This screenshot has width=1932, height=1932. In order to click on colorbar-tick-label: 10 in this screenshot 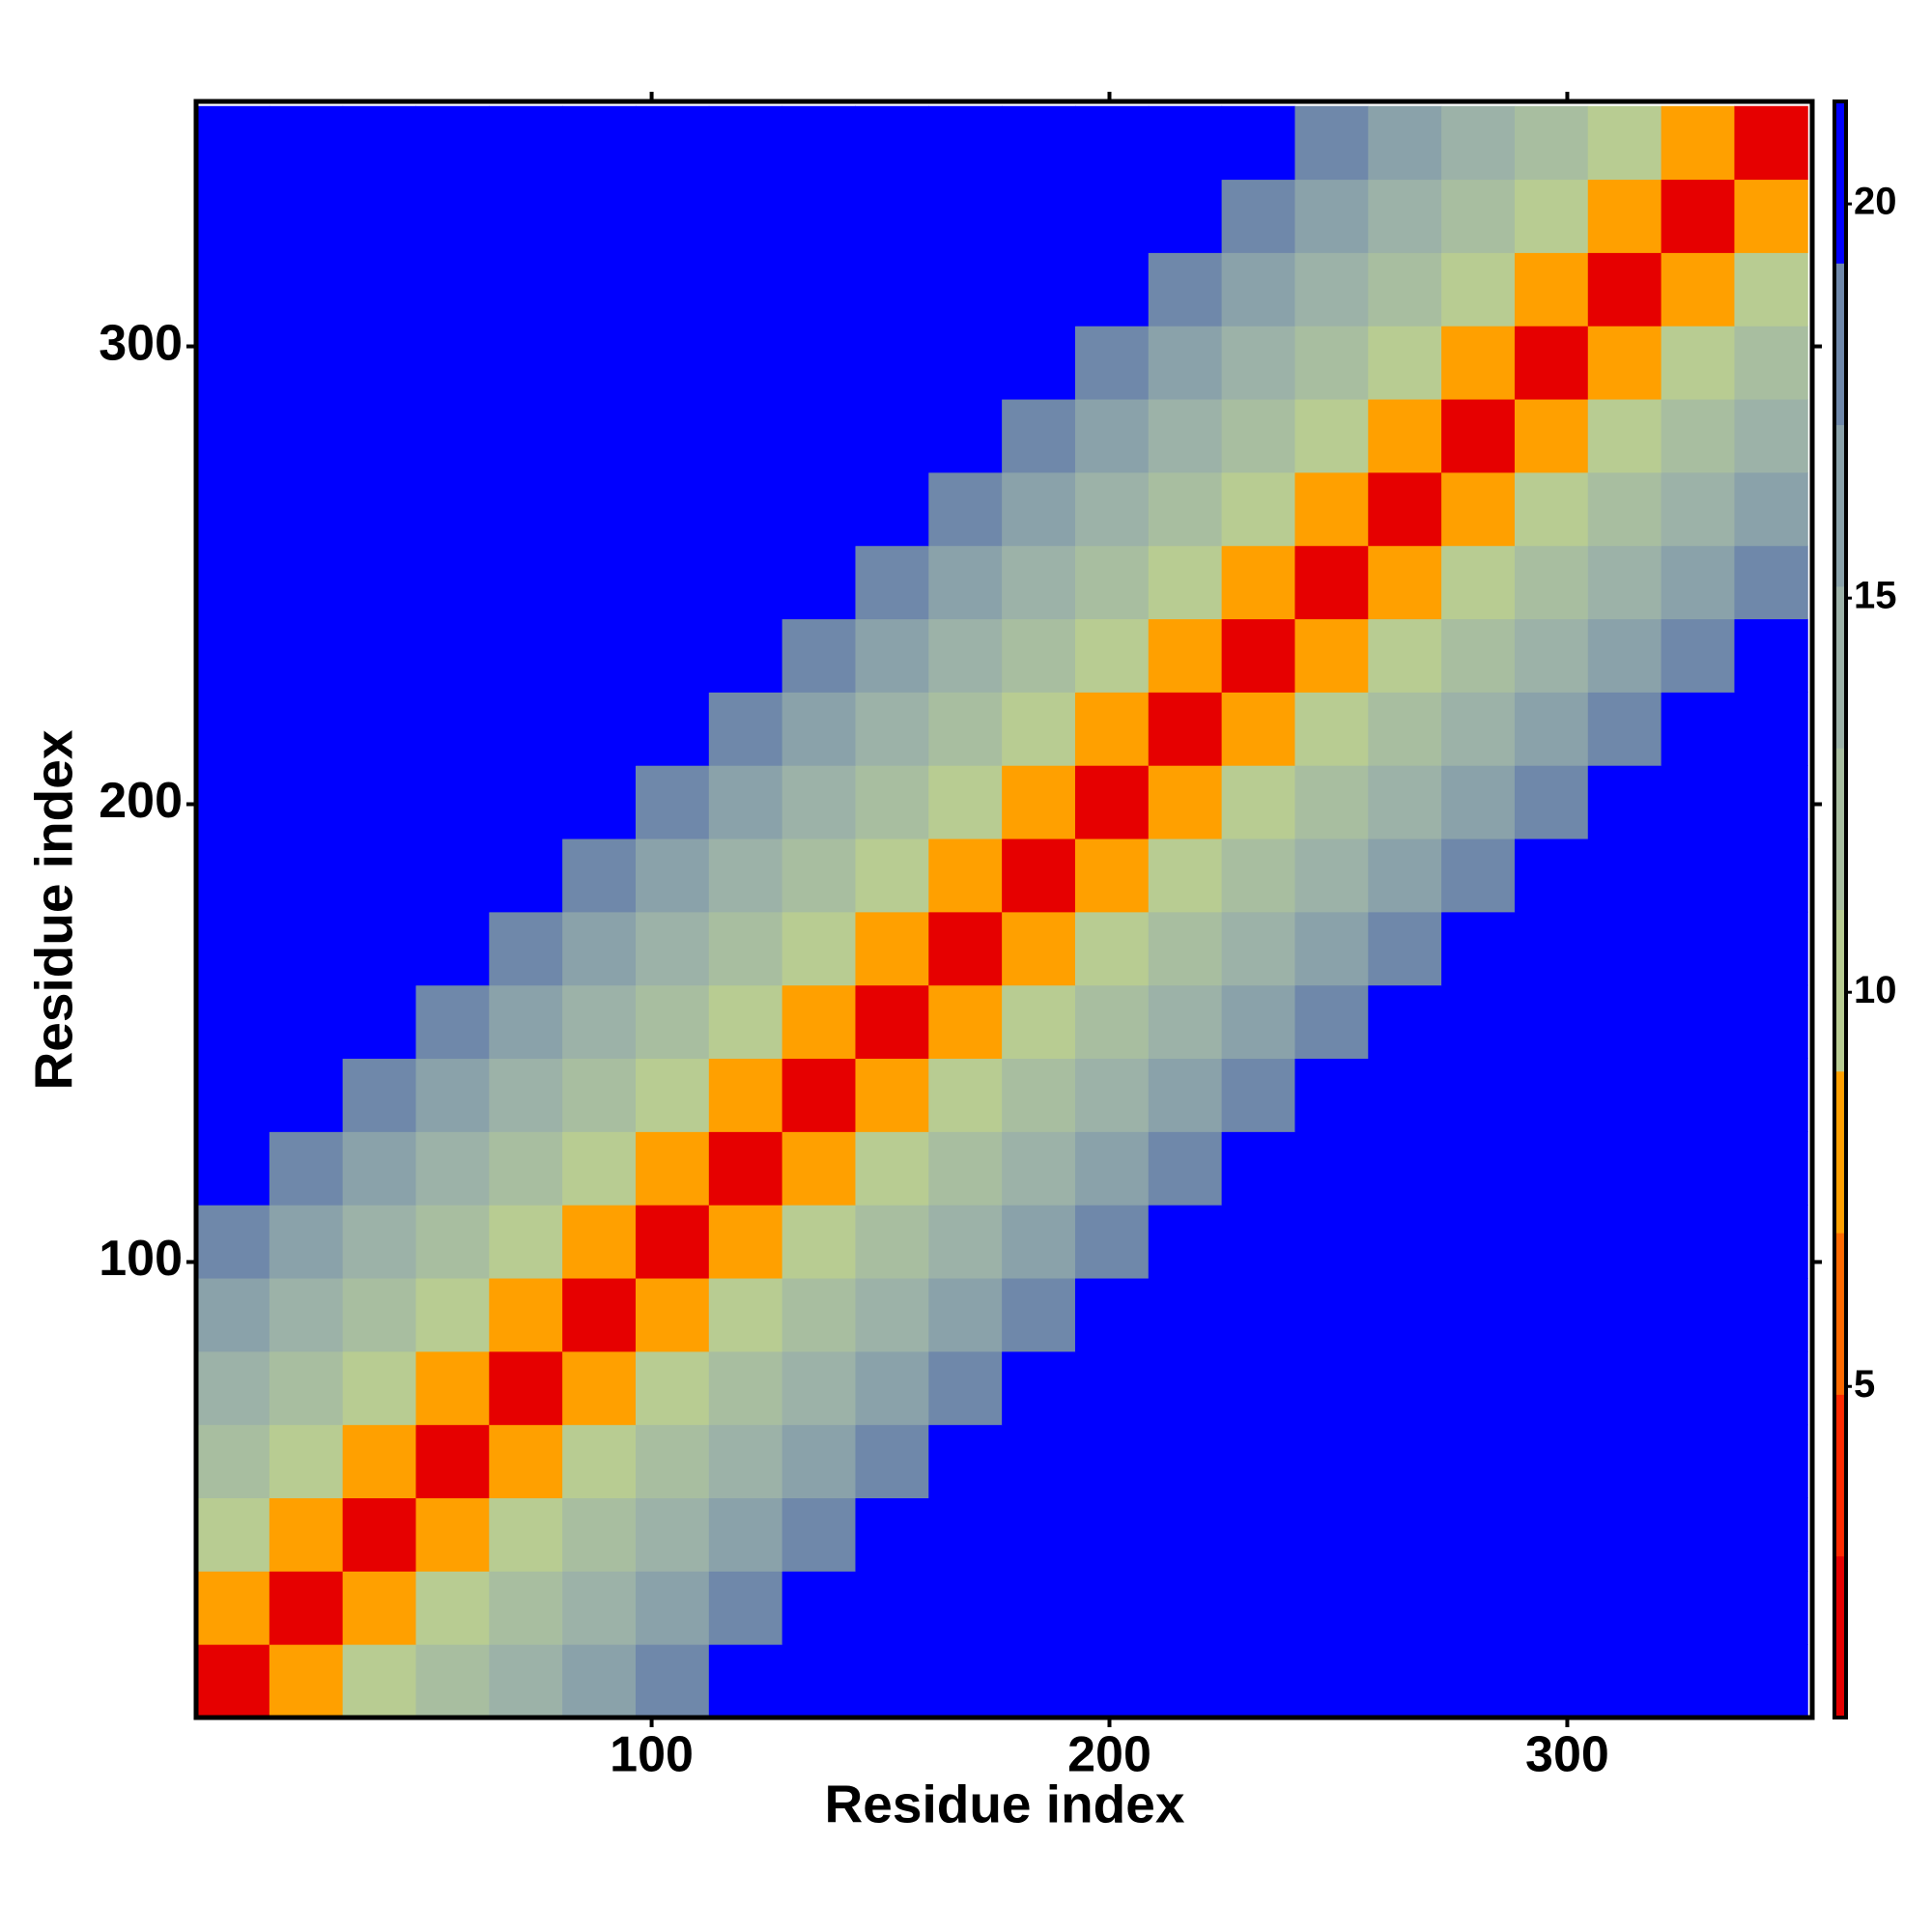, I will do `click(1875, 990)`.